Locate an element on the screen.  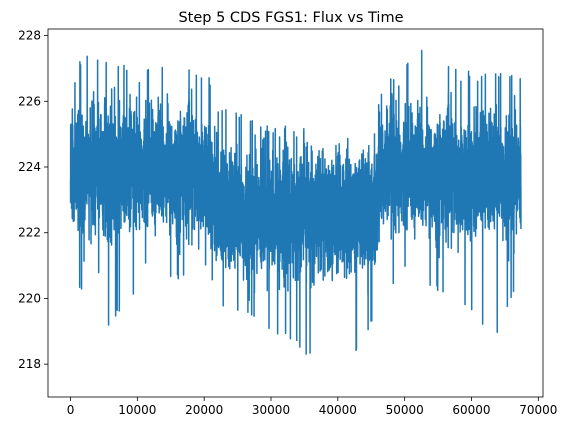
chart-title: Step 5 CDS FGS1: Flux vs Time is located at coordinates (290, 18).